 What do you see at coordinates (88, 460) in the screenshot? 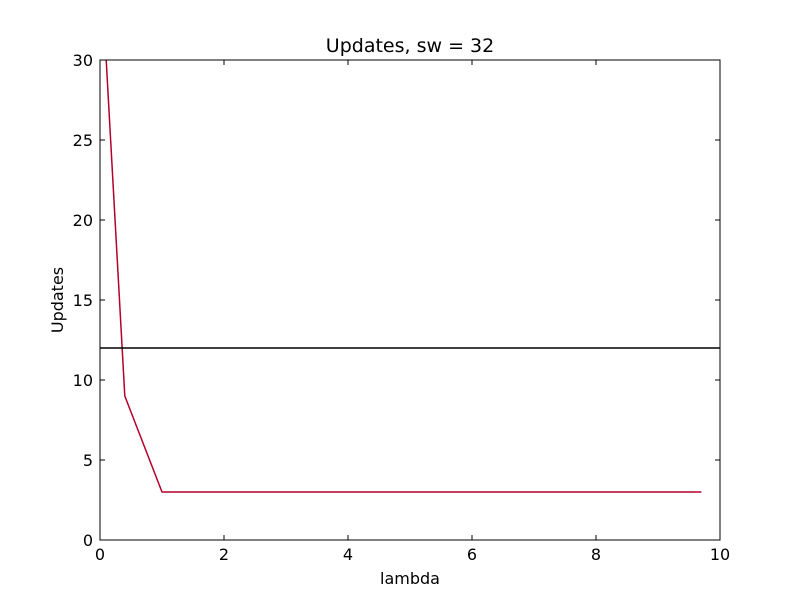
I see `y-tick-label: 5` at bounding box center [88, 460].